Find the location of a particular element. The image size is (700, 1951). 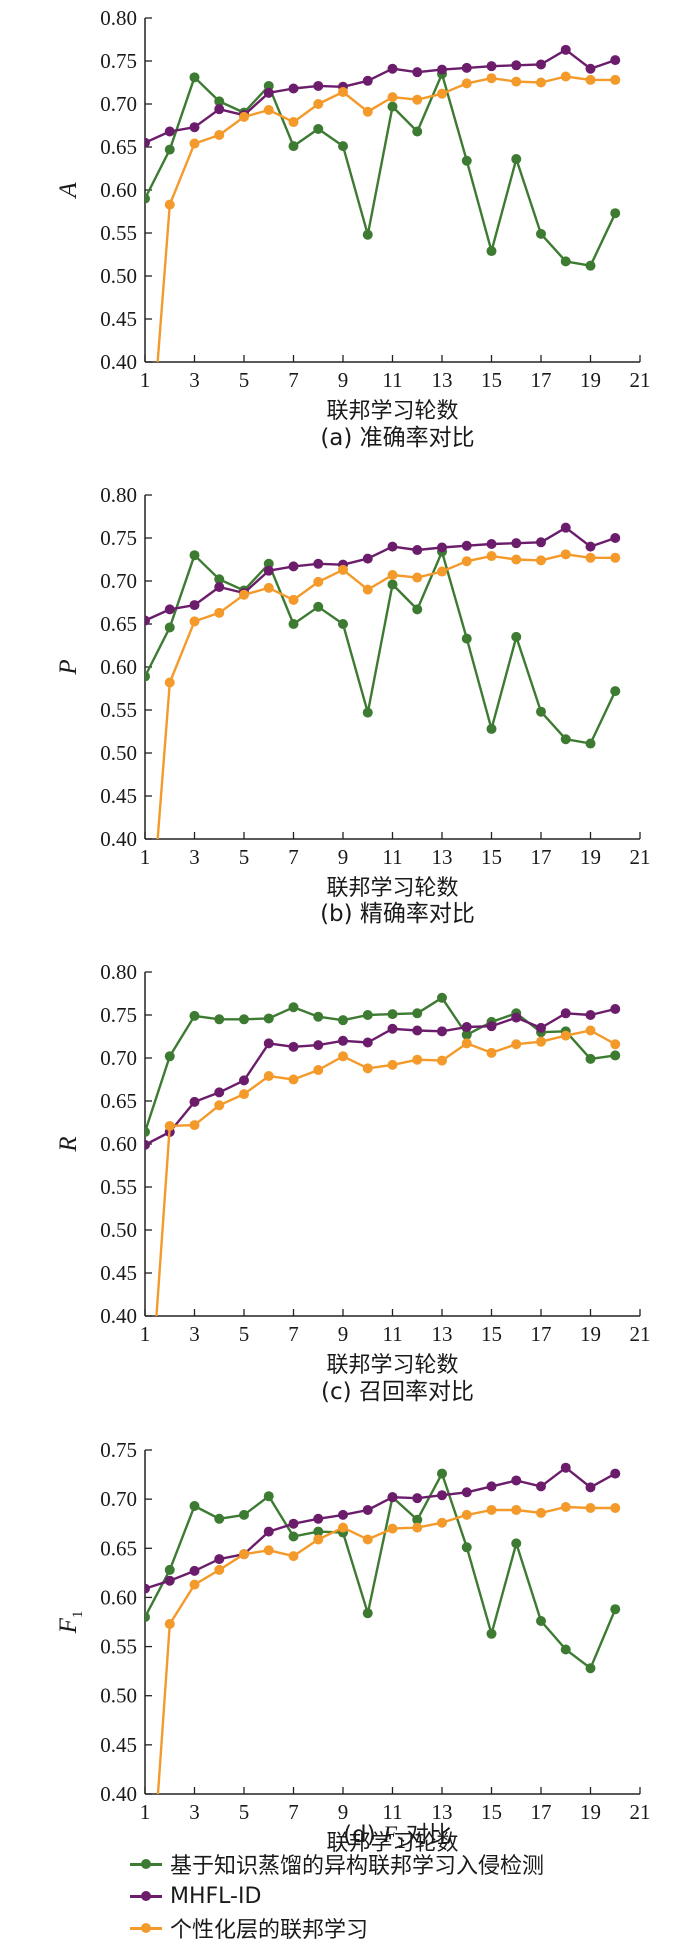

x-tick-label-b: 7 is located at coordinates (293, 857).